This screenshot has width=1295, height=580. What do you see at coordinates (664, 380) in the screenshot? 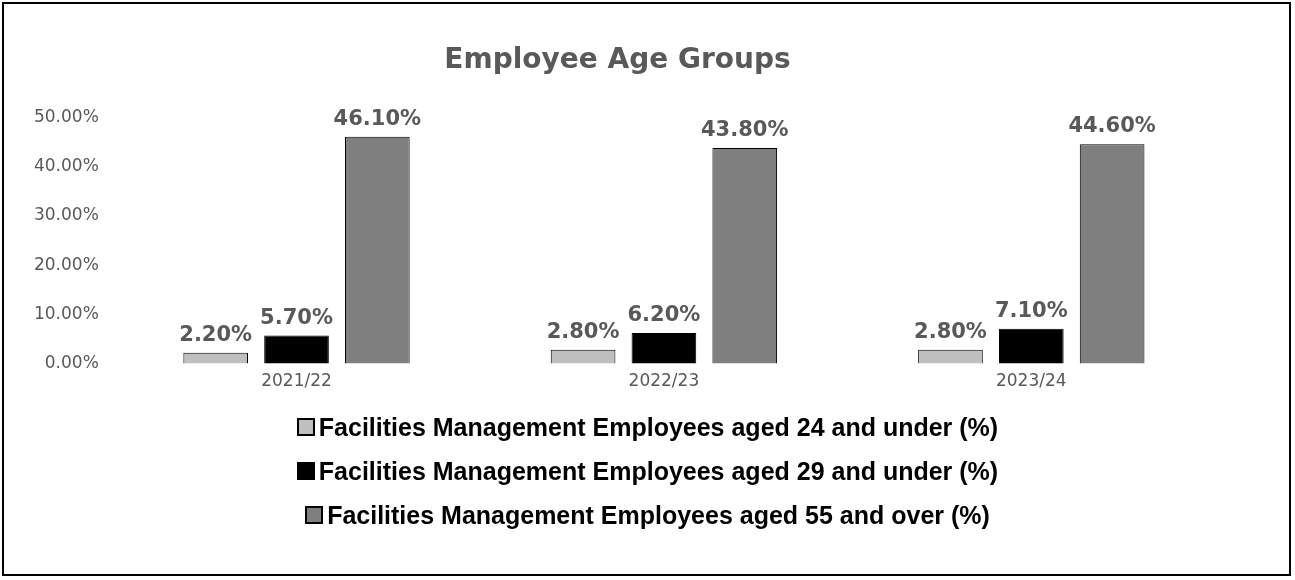
I see `x-tick-label: 2022/23` at bounding box center [664, 380].